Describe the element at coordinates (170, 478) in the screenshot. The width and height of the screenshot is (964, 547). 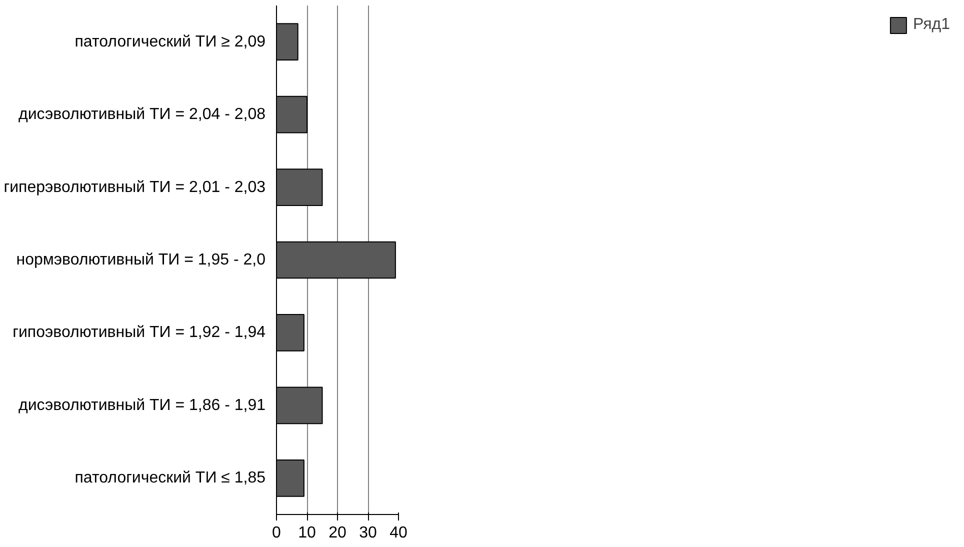
I see `y-tick-label: патологический ТИ ≤ 1,85` at that location.